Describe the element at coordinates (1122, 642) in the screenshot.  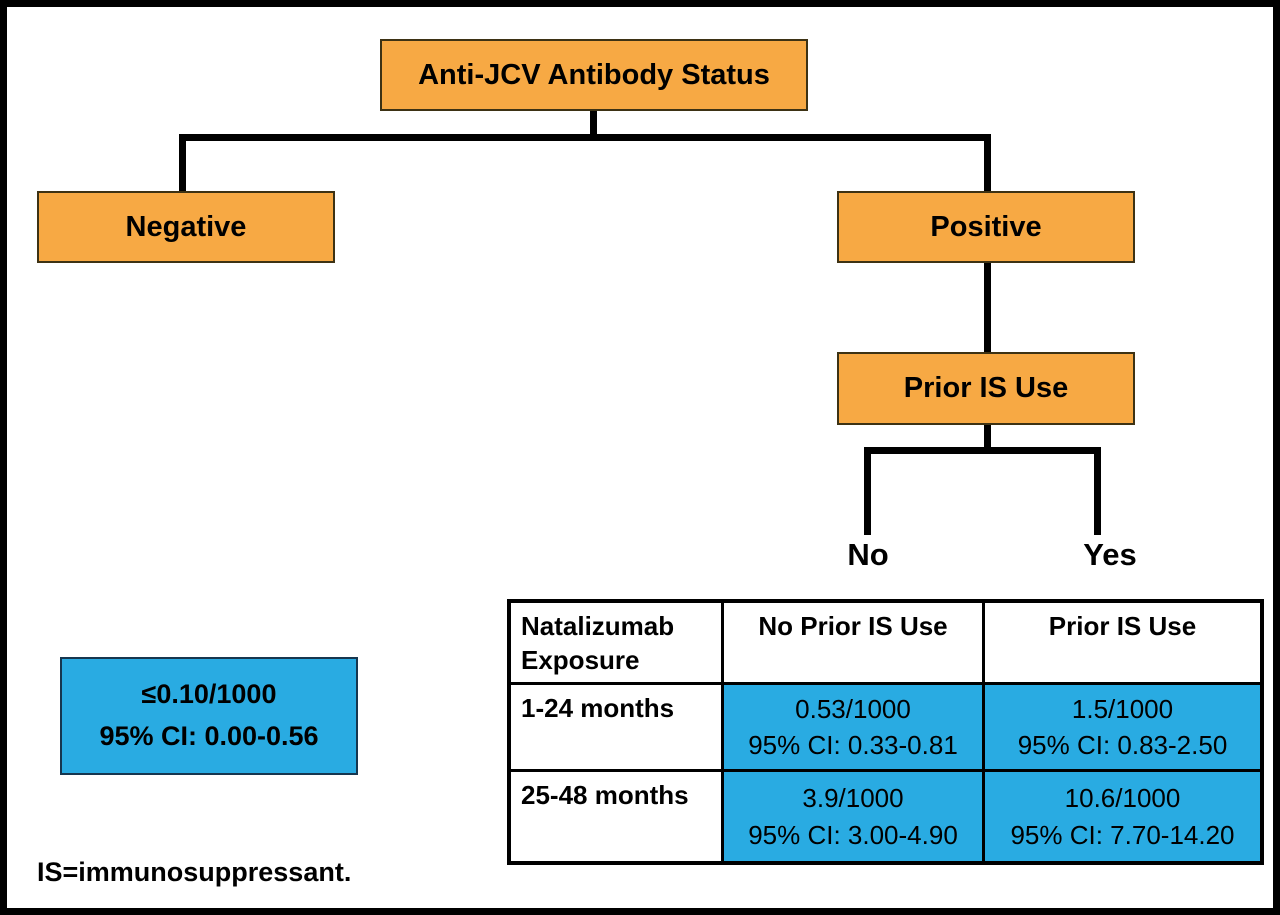
I see `table-header-prior-is-use: Prior IS Use` at that location.